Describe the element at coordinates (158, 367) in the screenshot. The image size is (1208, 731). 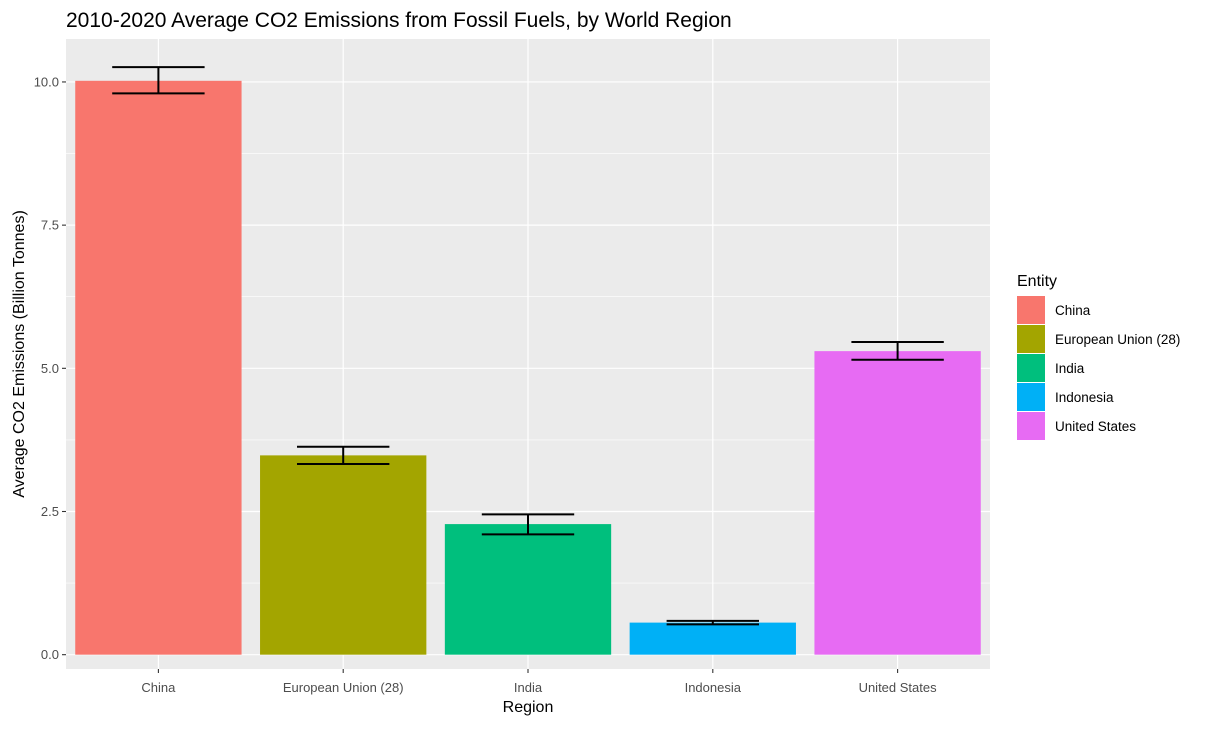
I see `bar-china` at that location.